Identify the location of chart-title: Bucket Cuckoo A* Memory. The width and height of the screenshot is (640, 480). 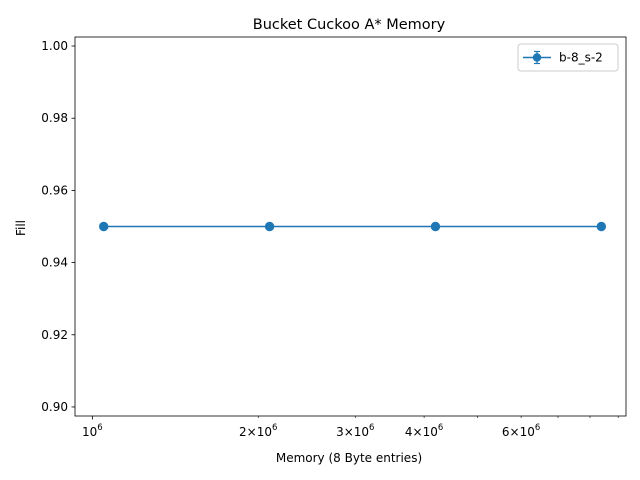
(349, 25).